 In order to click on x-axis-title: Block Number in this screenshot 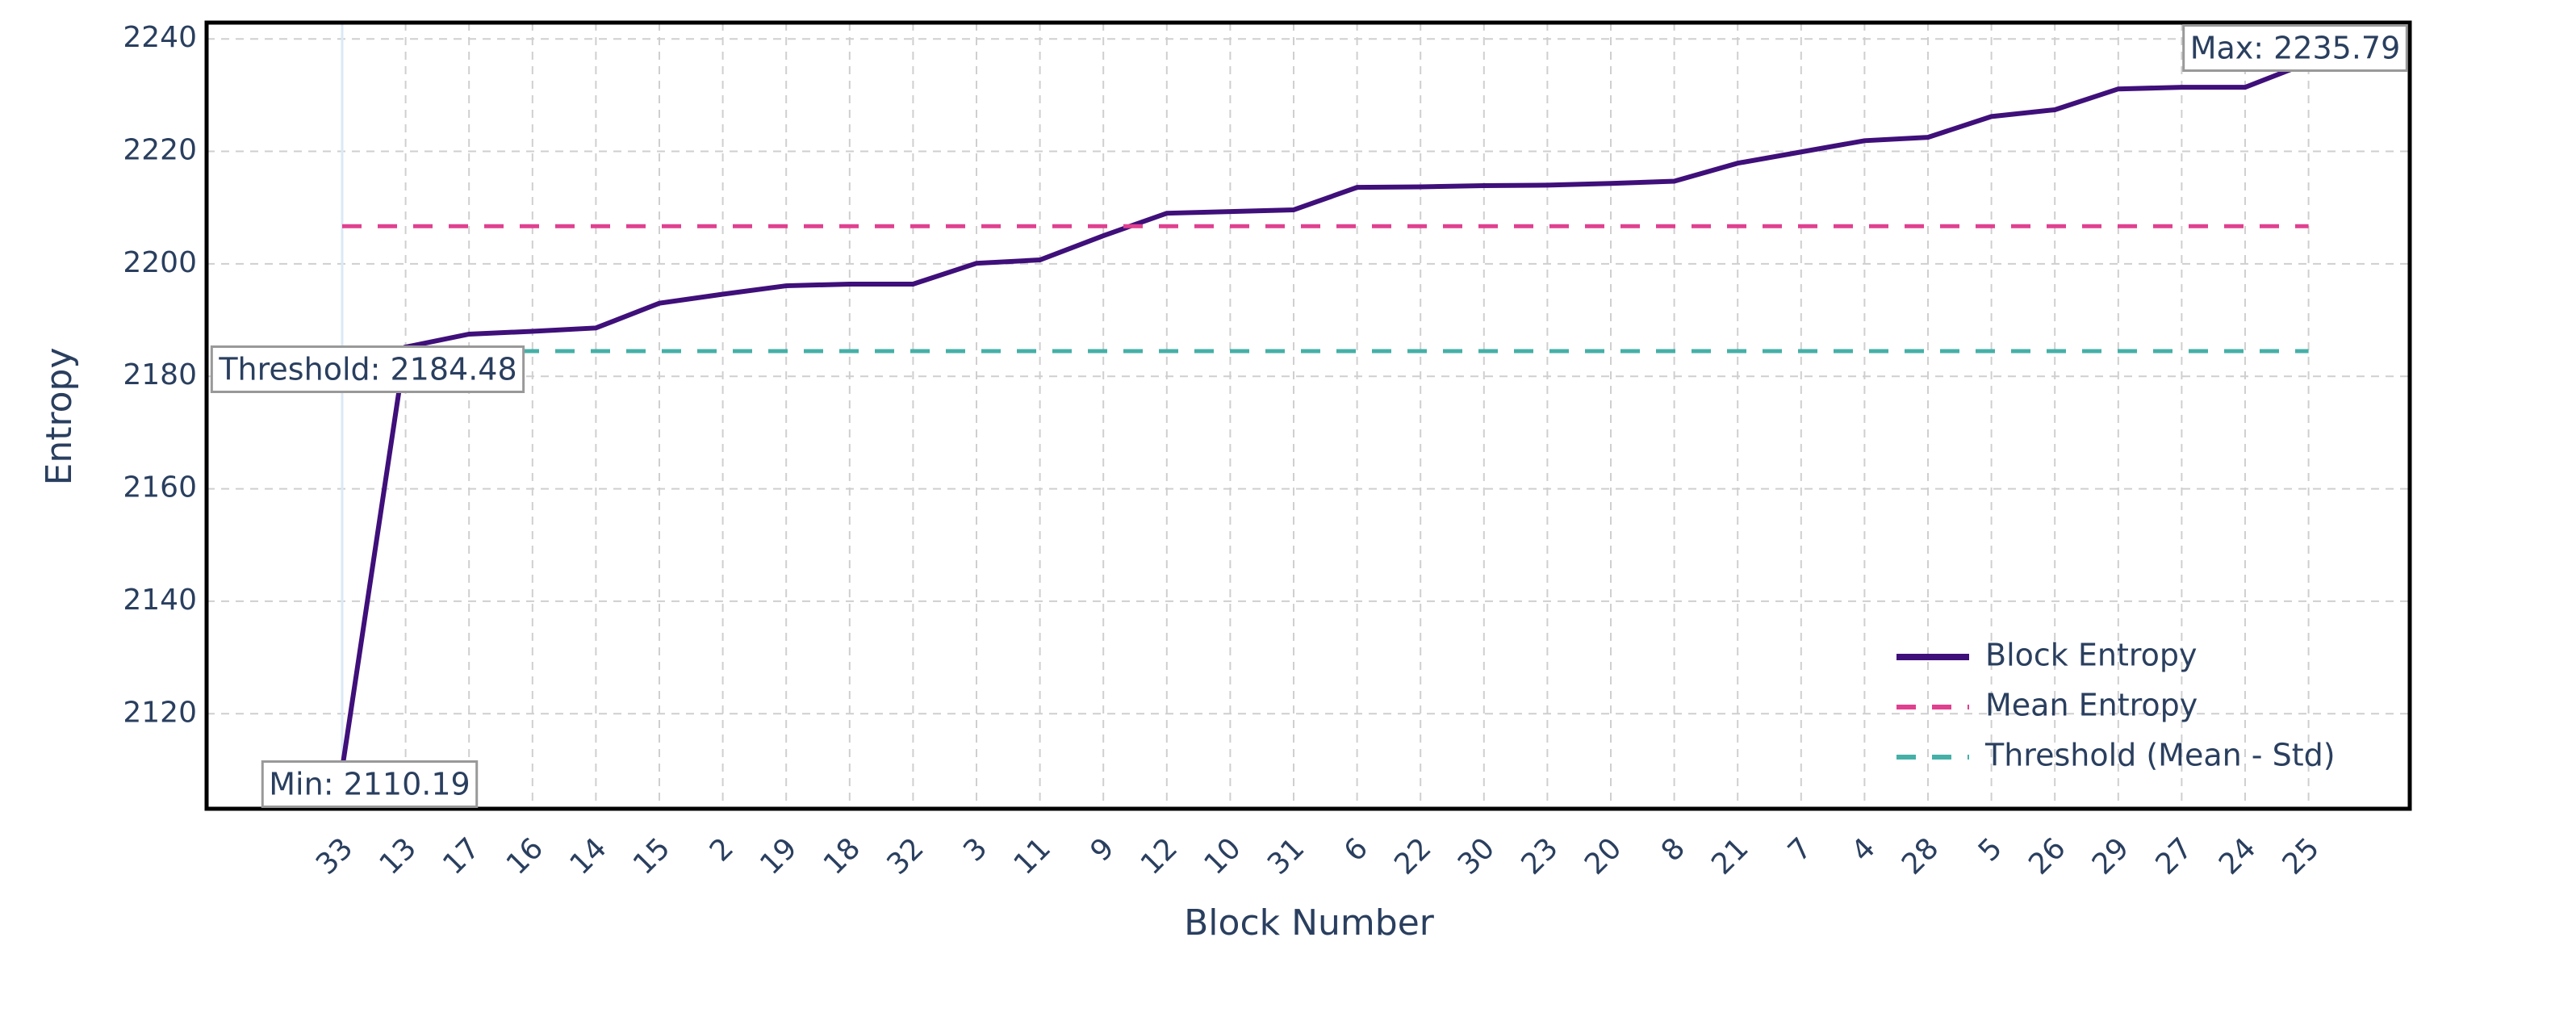, I will do `click(1309, 923)`.